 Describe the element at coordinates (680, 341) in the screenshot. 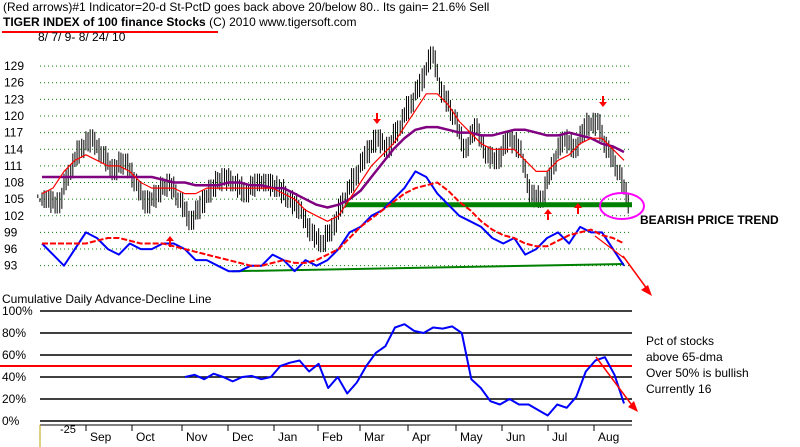

I see `pct-label-1: Pct of stocks` at that location.